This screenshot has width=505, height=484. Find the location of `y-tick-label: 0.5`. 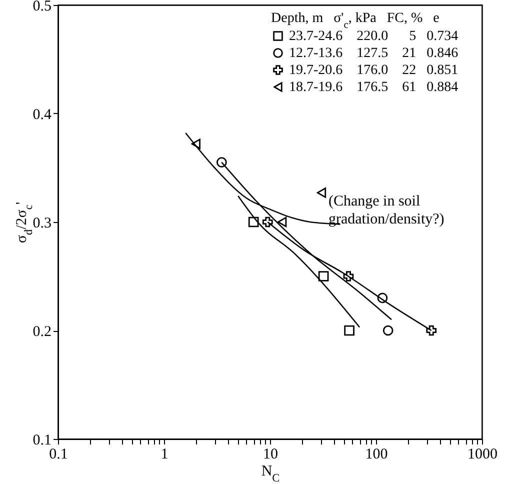

y-tick-label: 0.5 is located at coordinates (42, 7).